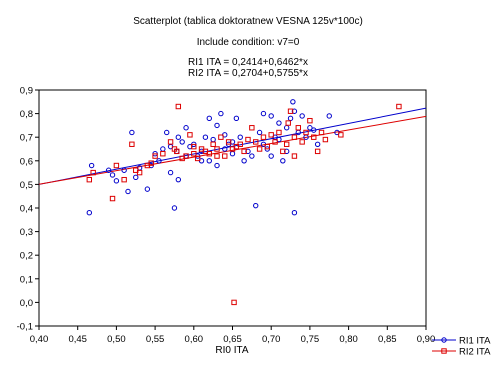 This screenshot has width=496, height=367. I want to click on x-tick-label: 0,90, so click(426, 339).